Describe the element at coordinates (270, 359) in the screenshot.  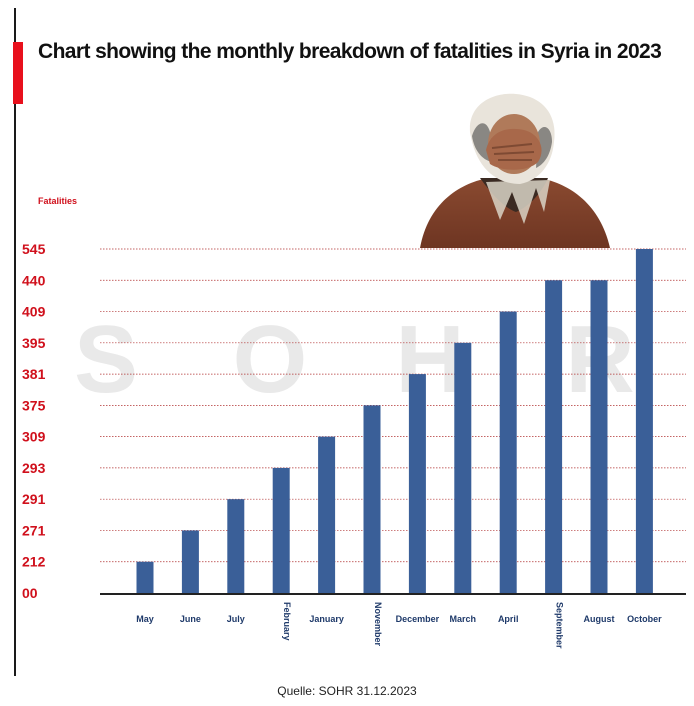
I see `watermark-letter: O` at that location.